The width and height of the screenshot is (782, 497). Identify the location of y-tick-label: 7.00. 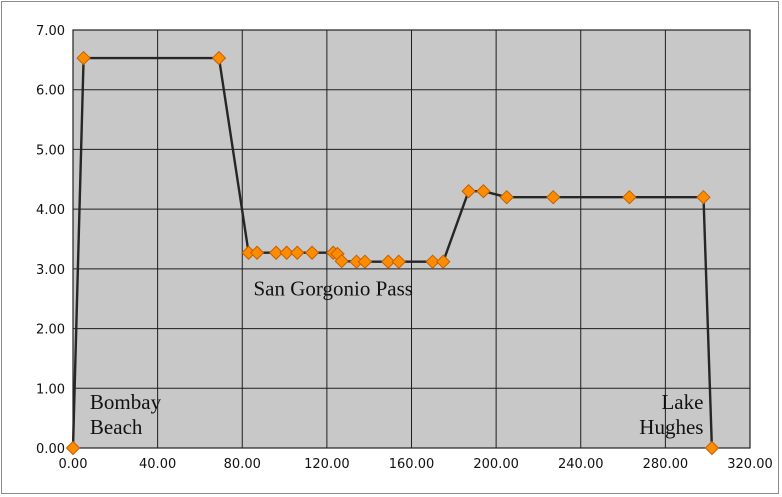
(50, 31).